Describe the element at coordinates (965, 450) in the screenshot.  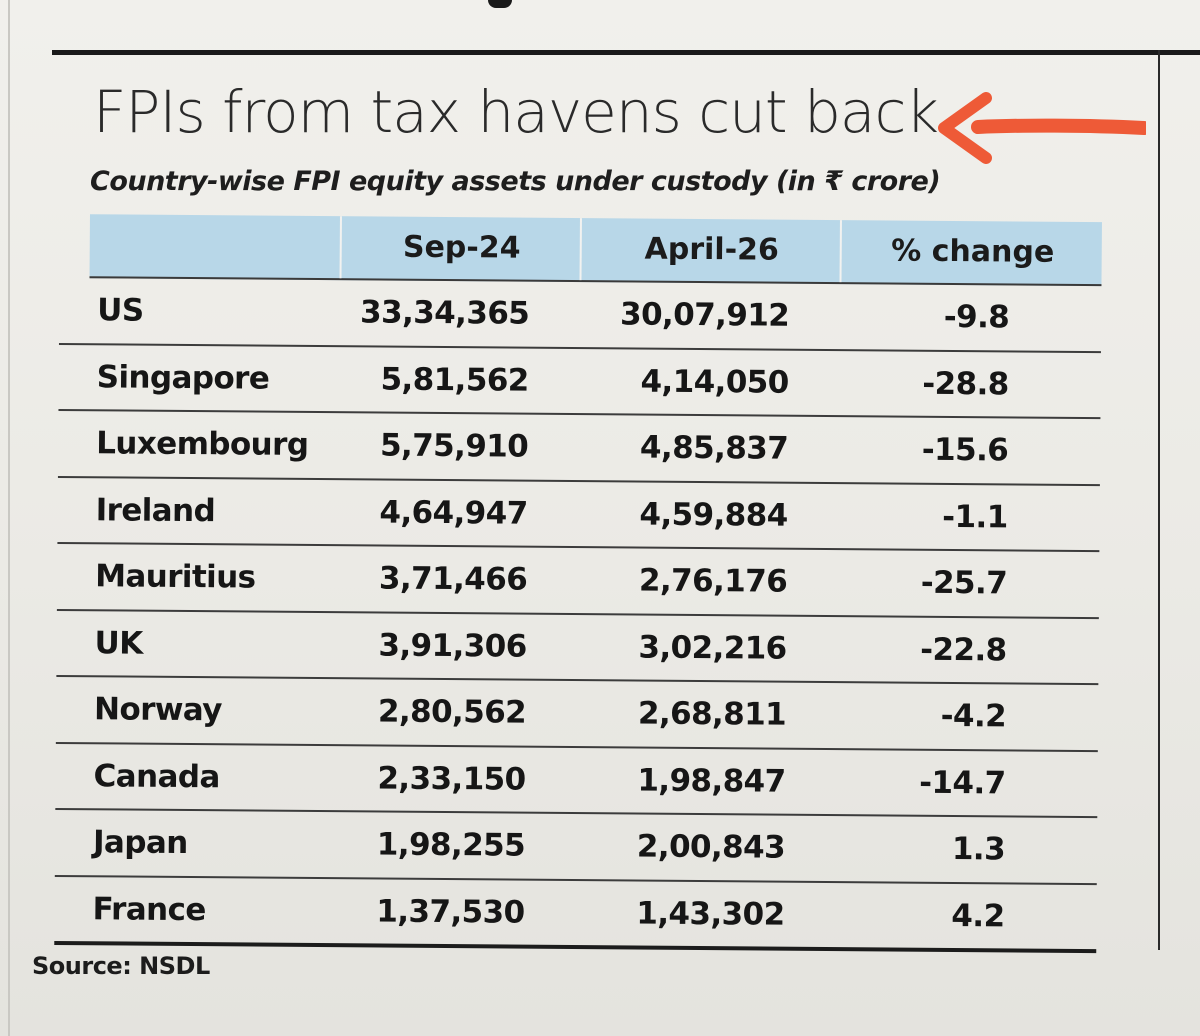
I see `change-cell: -15.6` at that location.